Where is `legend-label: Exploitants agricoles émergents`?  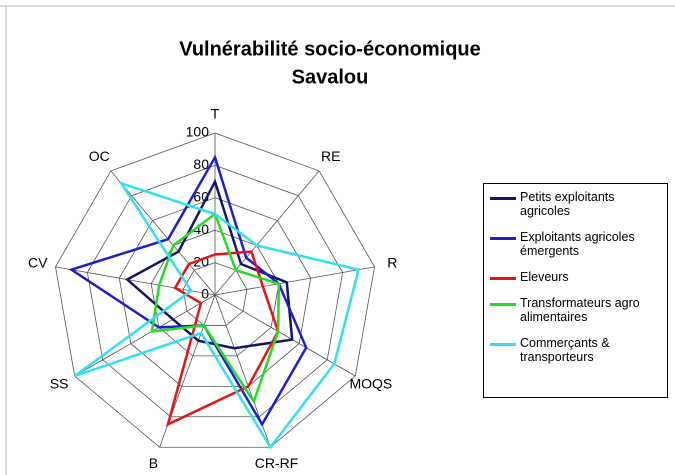 legend-label: Exploitants agricoles émergents is located at coordinates (577, 244).